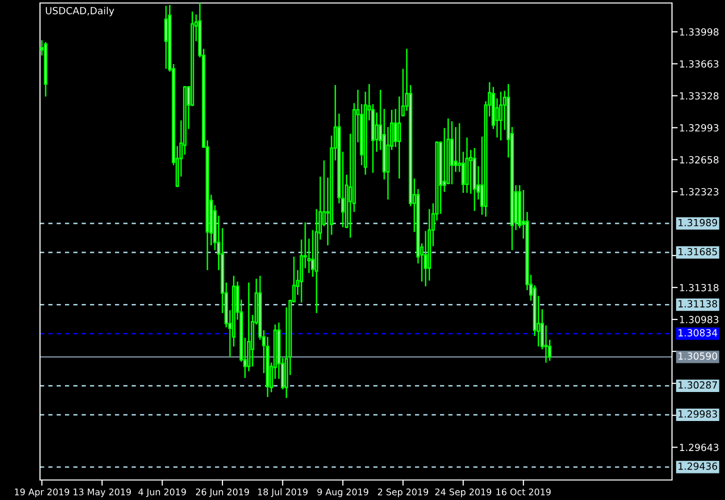  Describe the element at coordinates (42, 493) in the screenshot. I see `x-tick-label: 19 Apr 2019` at that location.